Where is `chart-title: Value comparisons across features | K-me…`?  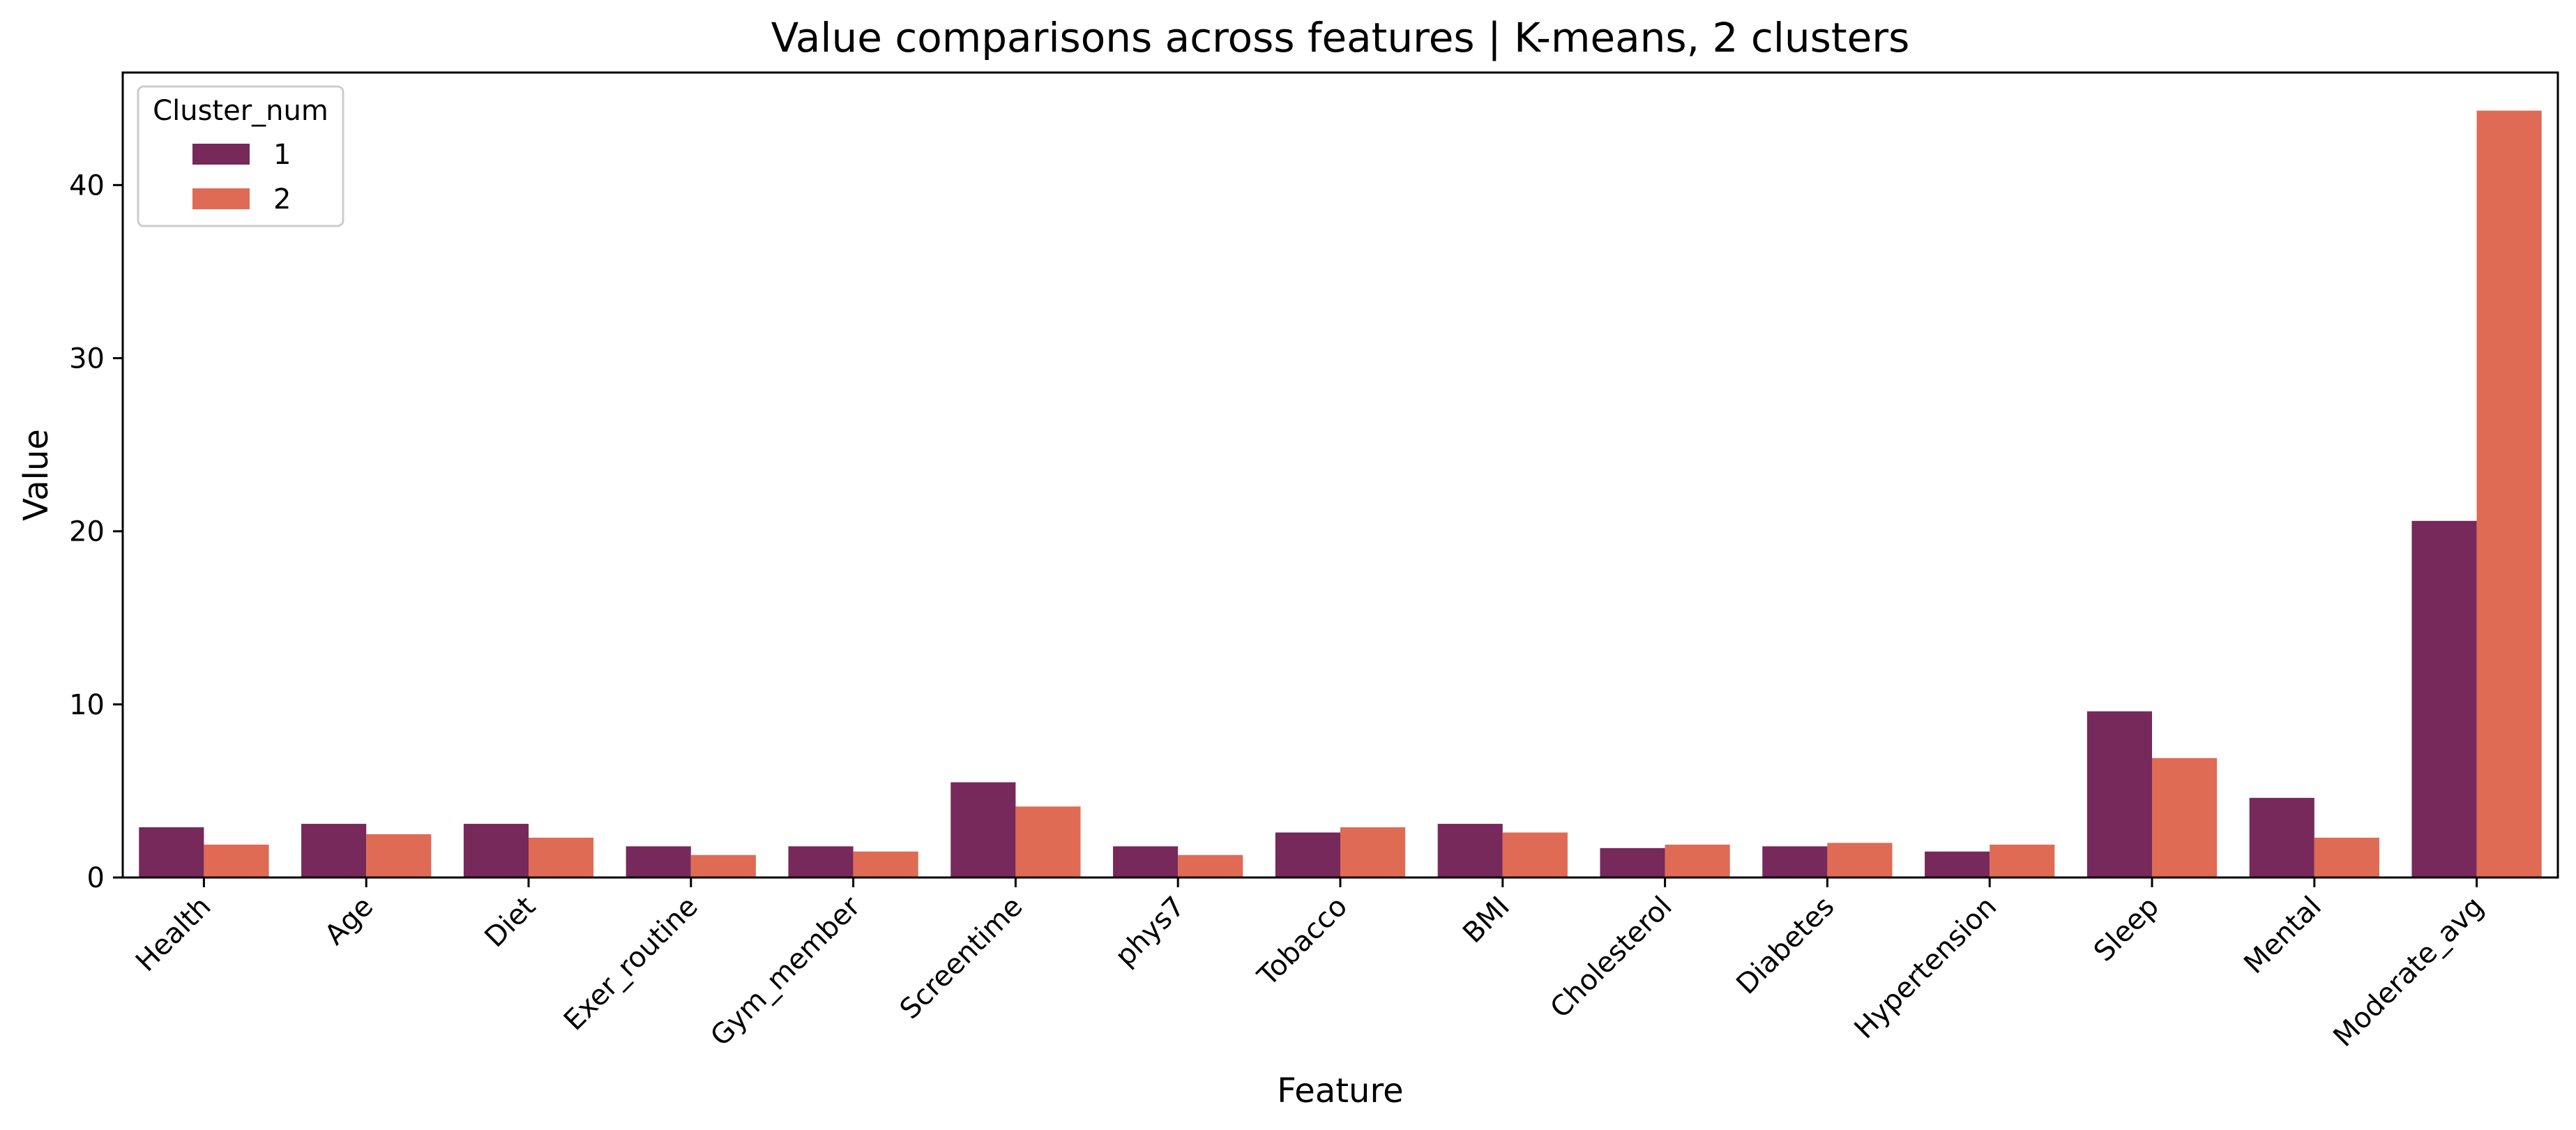
chart-title: Value comparisons across features | K-me… is located at coordinates (1340, 37).